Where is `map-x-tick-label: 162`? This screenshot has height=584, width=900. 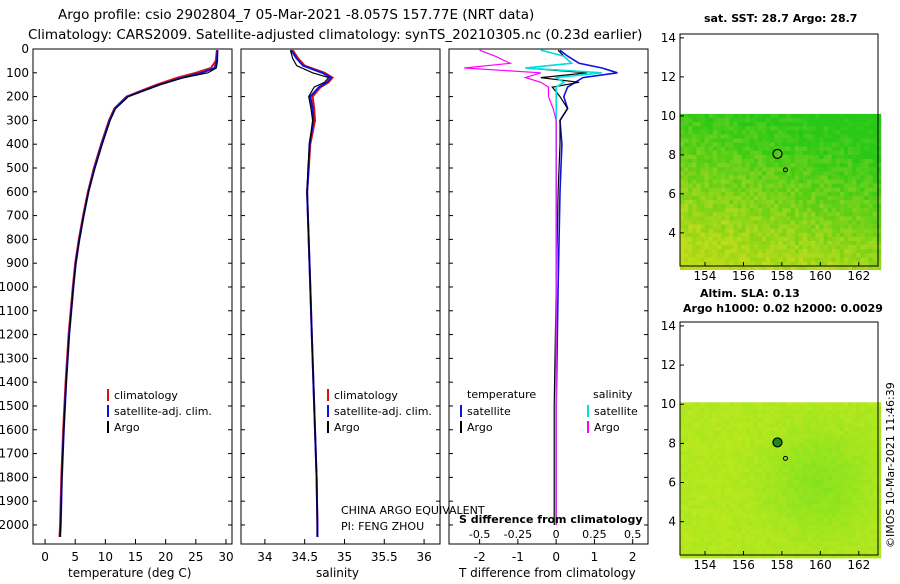 map-x-tick-label: 162 is located at coordinates (858, 565).